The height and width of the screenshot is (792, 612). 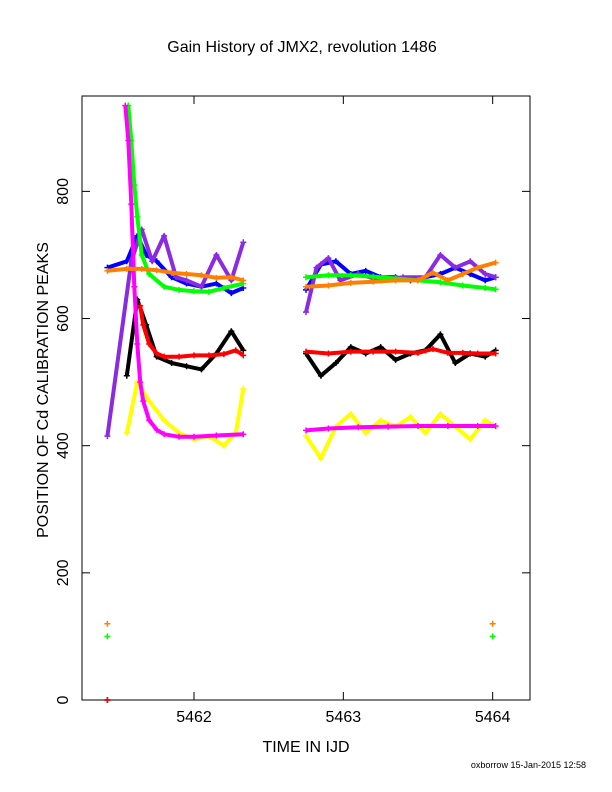 I want to click on x-axis-label: TIME IN IJD, so click(x=305, y=747).